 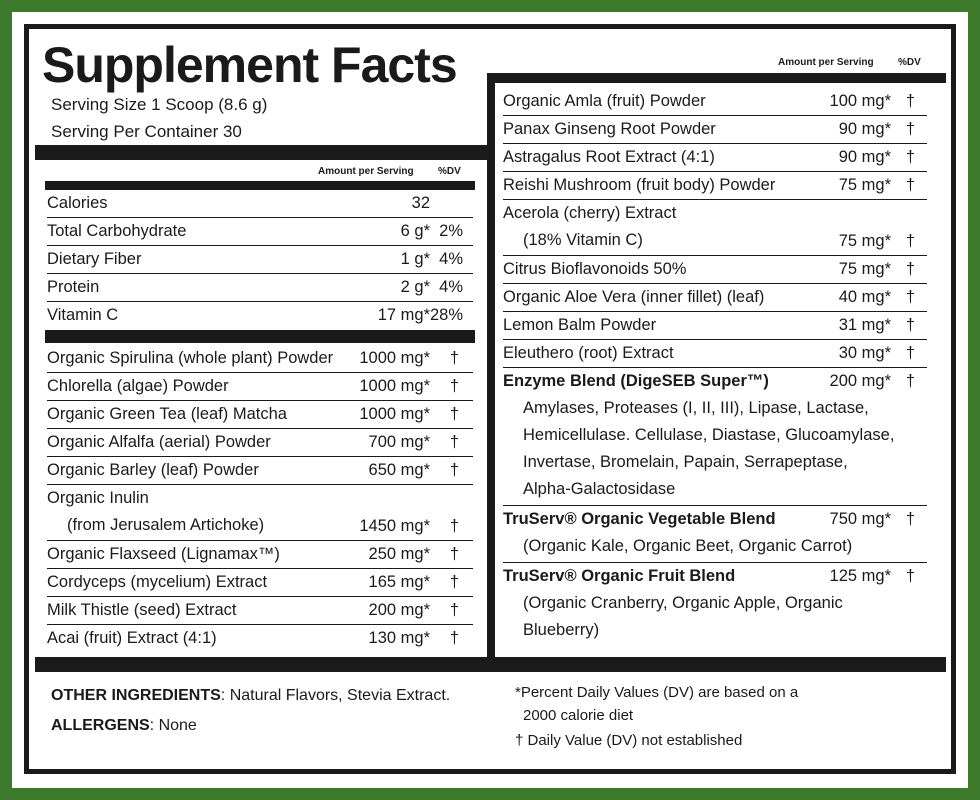 What do you see at coordinates (153, 470) in the screenshot?
I see `ingredient-name: Organic Barley (leaf) Powder` at bounding box center [153, 470].